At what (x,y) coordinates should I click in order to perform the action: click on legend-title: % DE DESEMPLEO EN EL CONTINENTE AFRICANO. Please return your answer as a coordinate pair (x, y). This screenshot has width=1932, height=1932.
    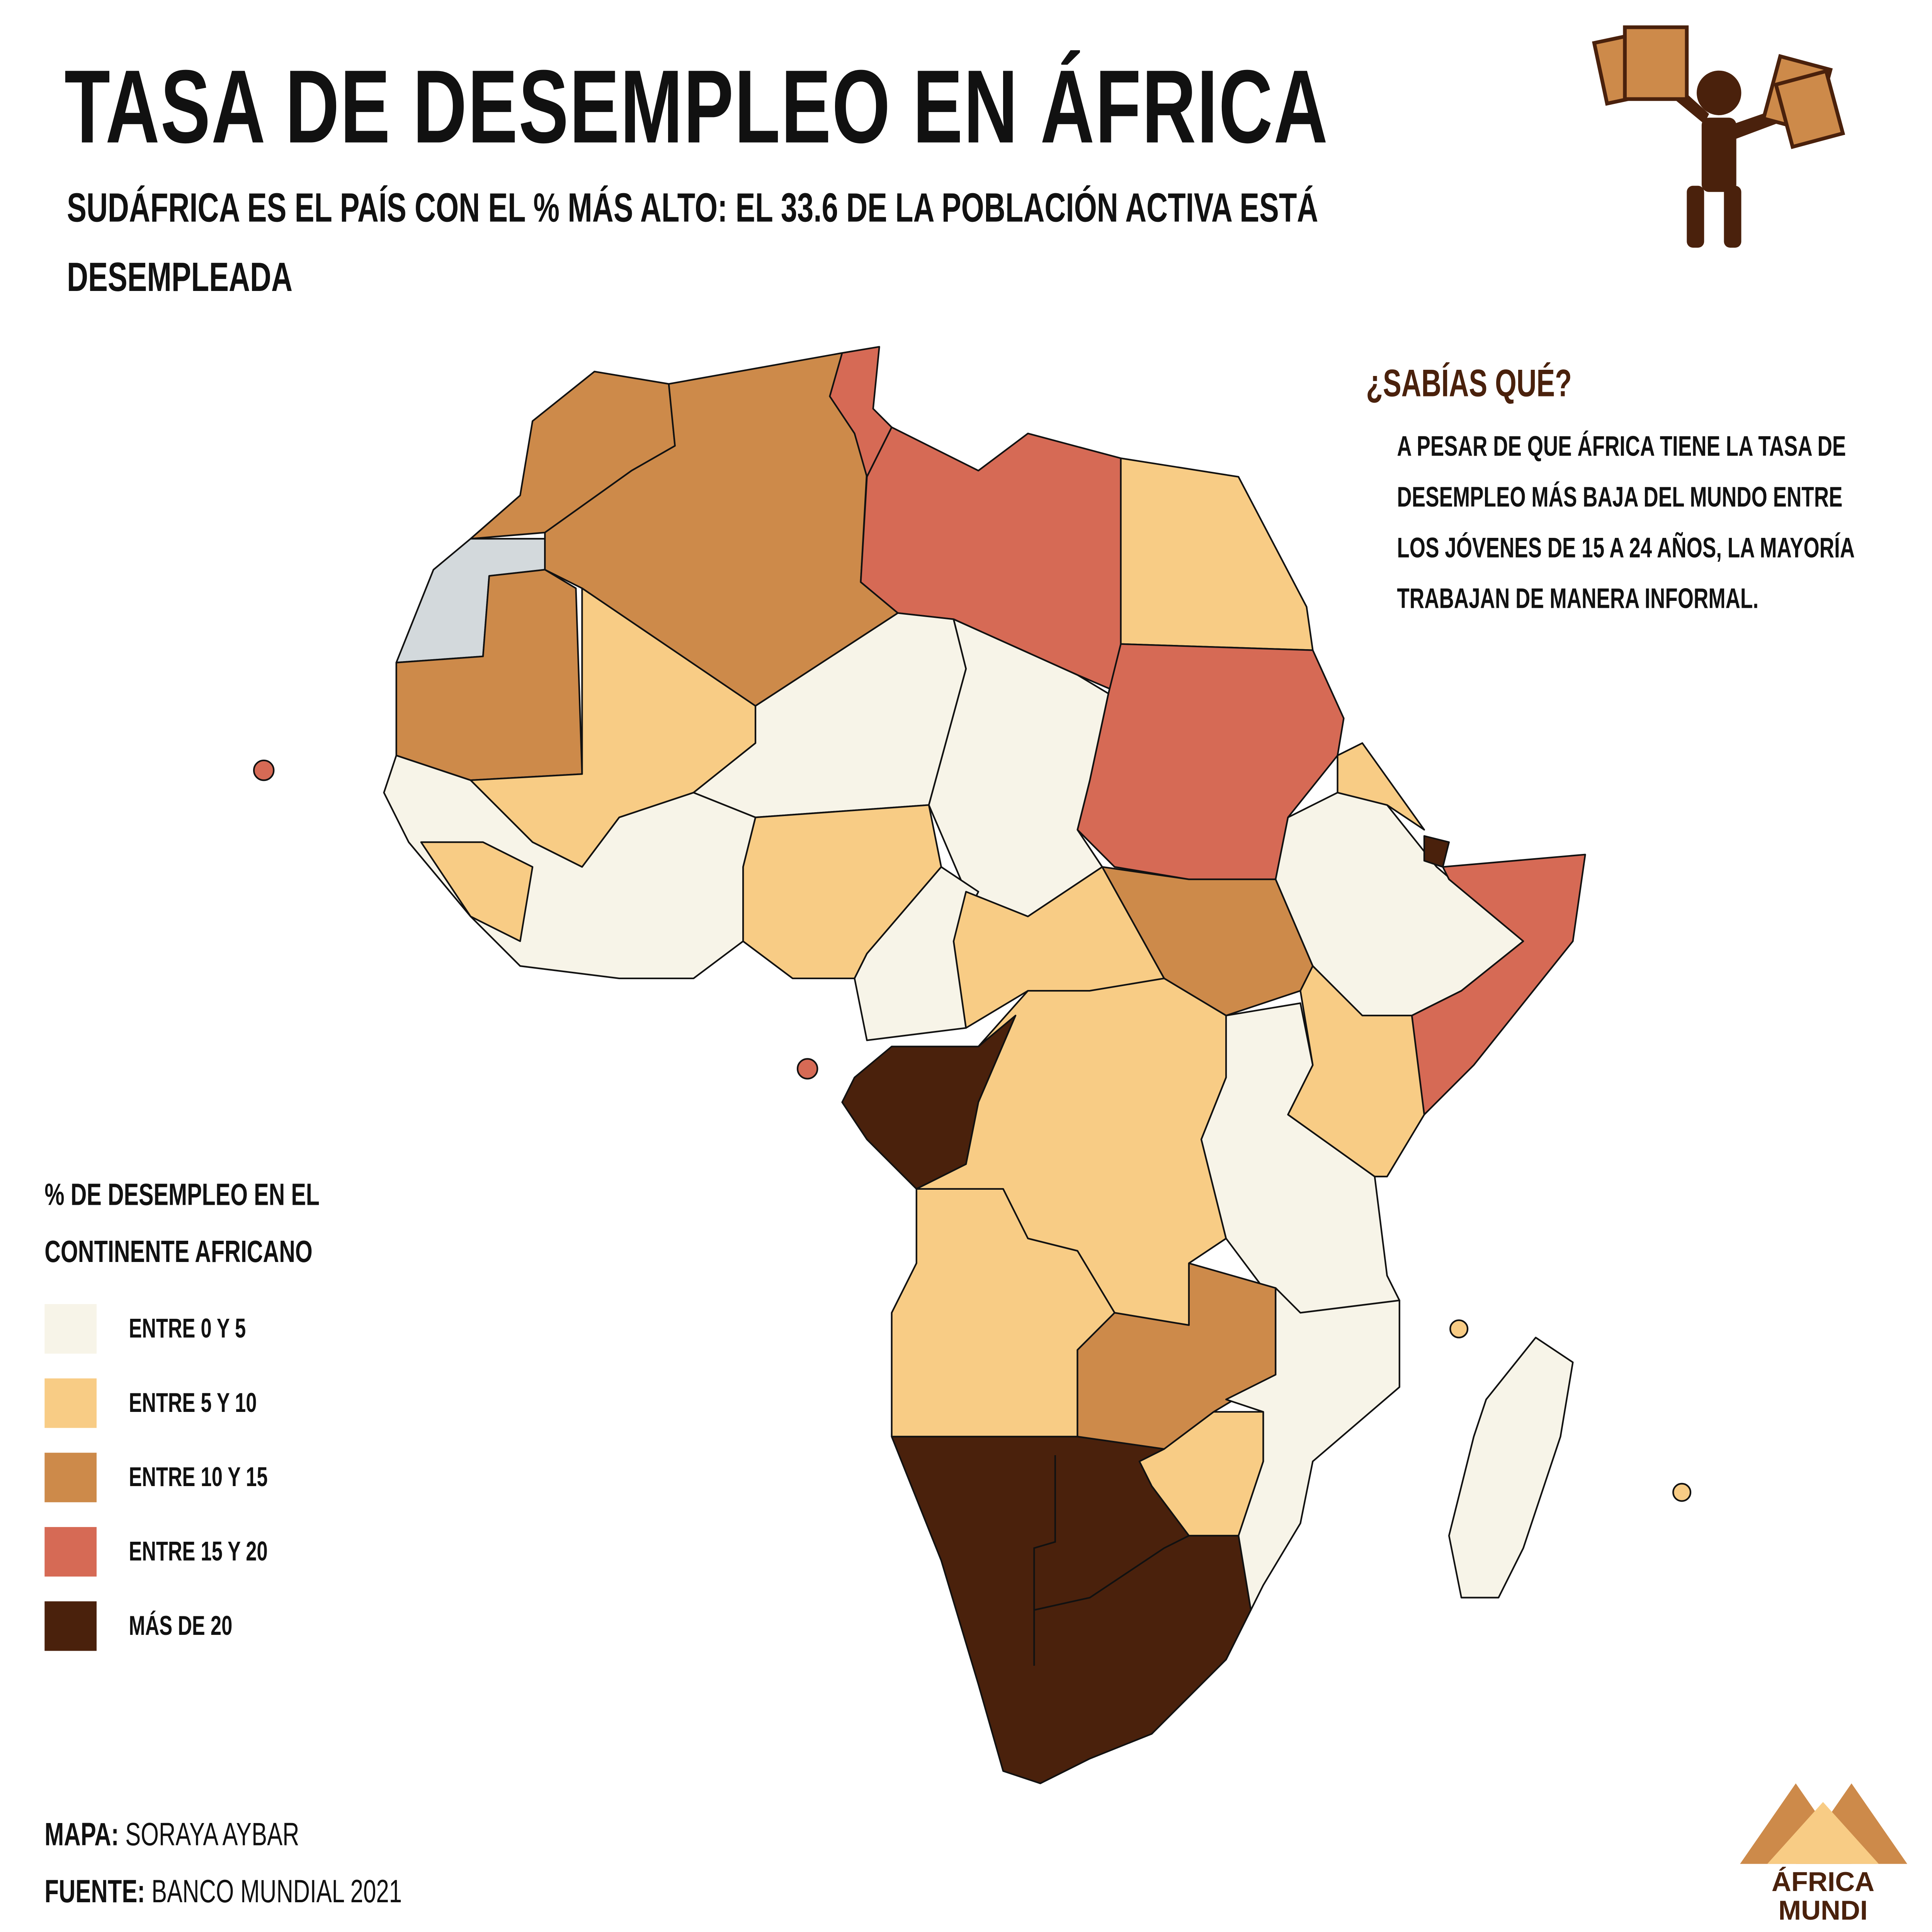
    Looking at the image, I should click on (182, 1224).